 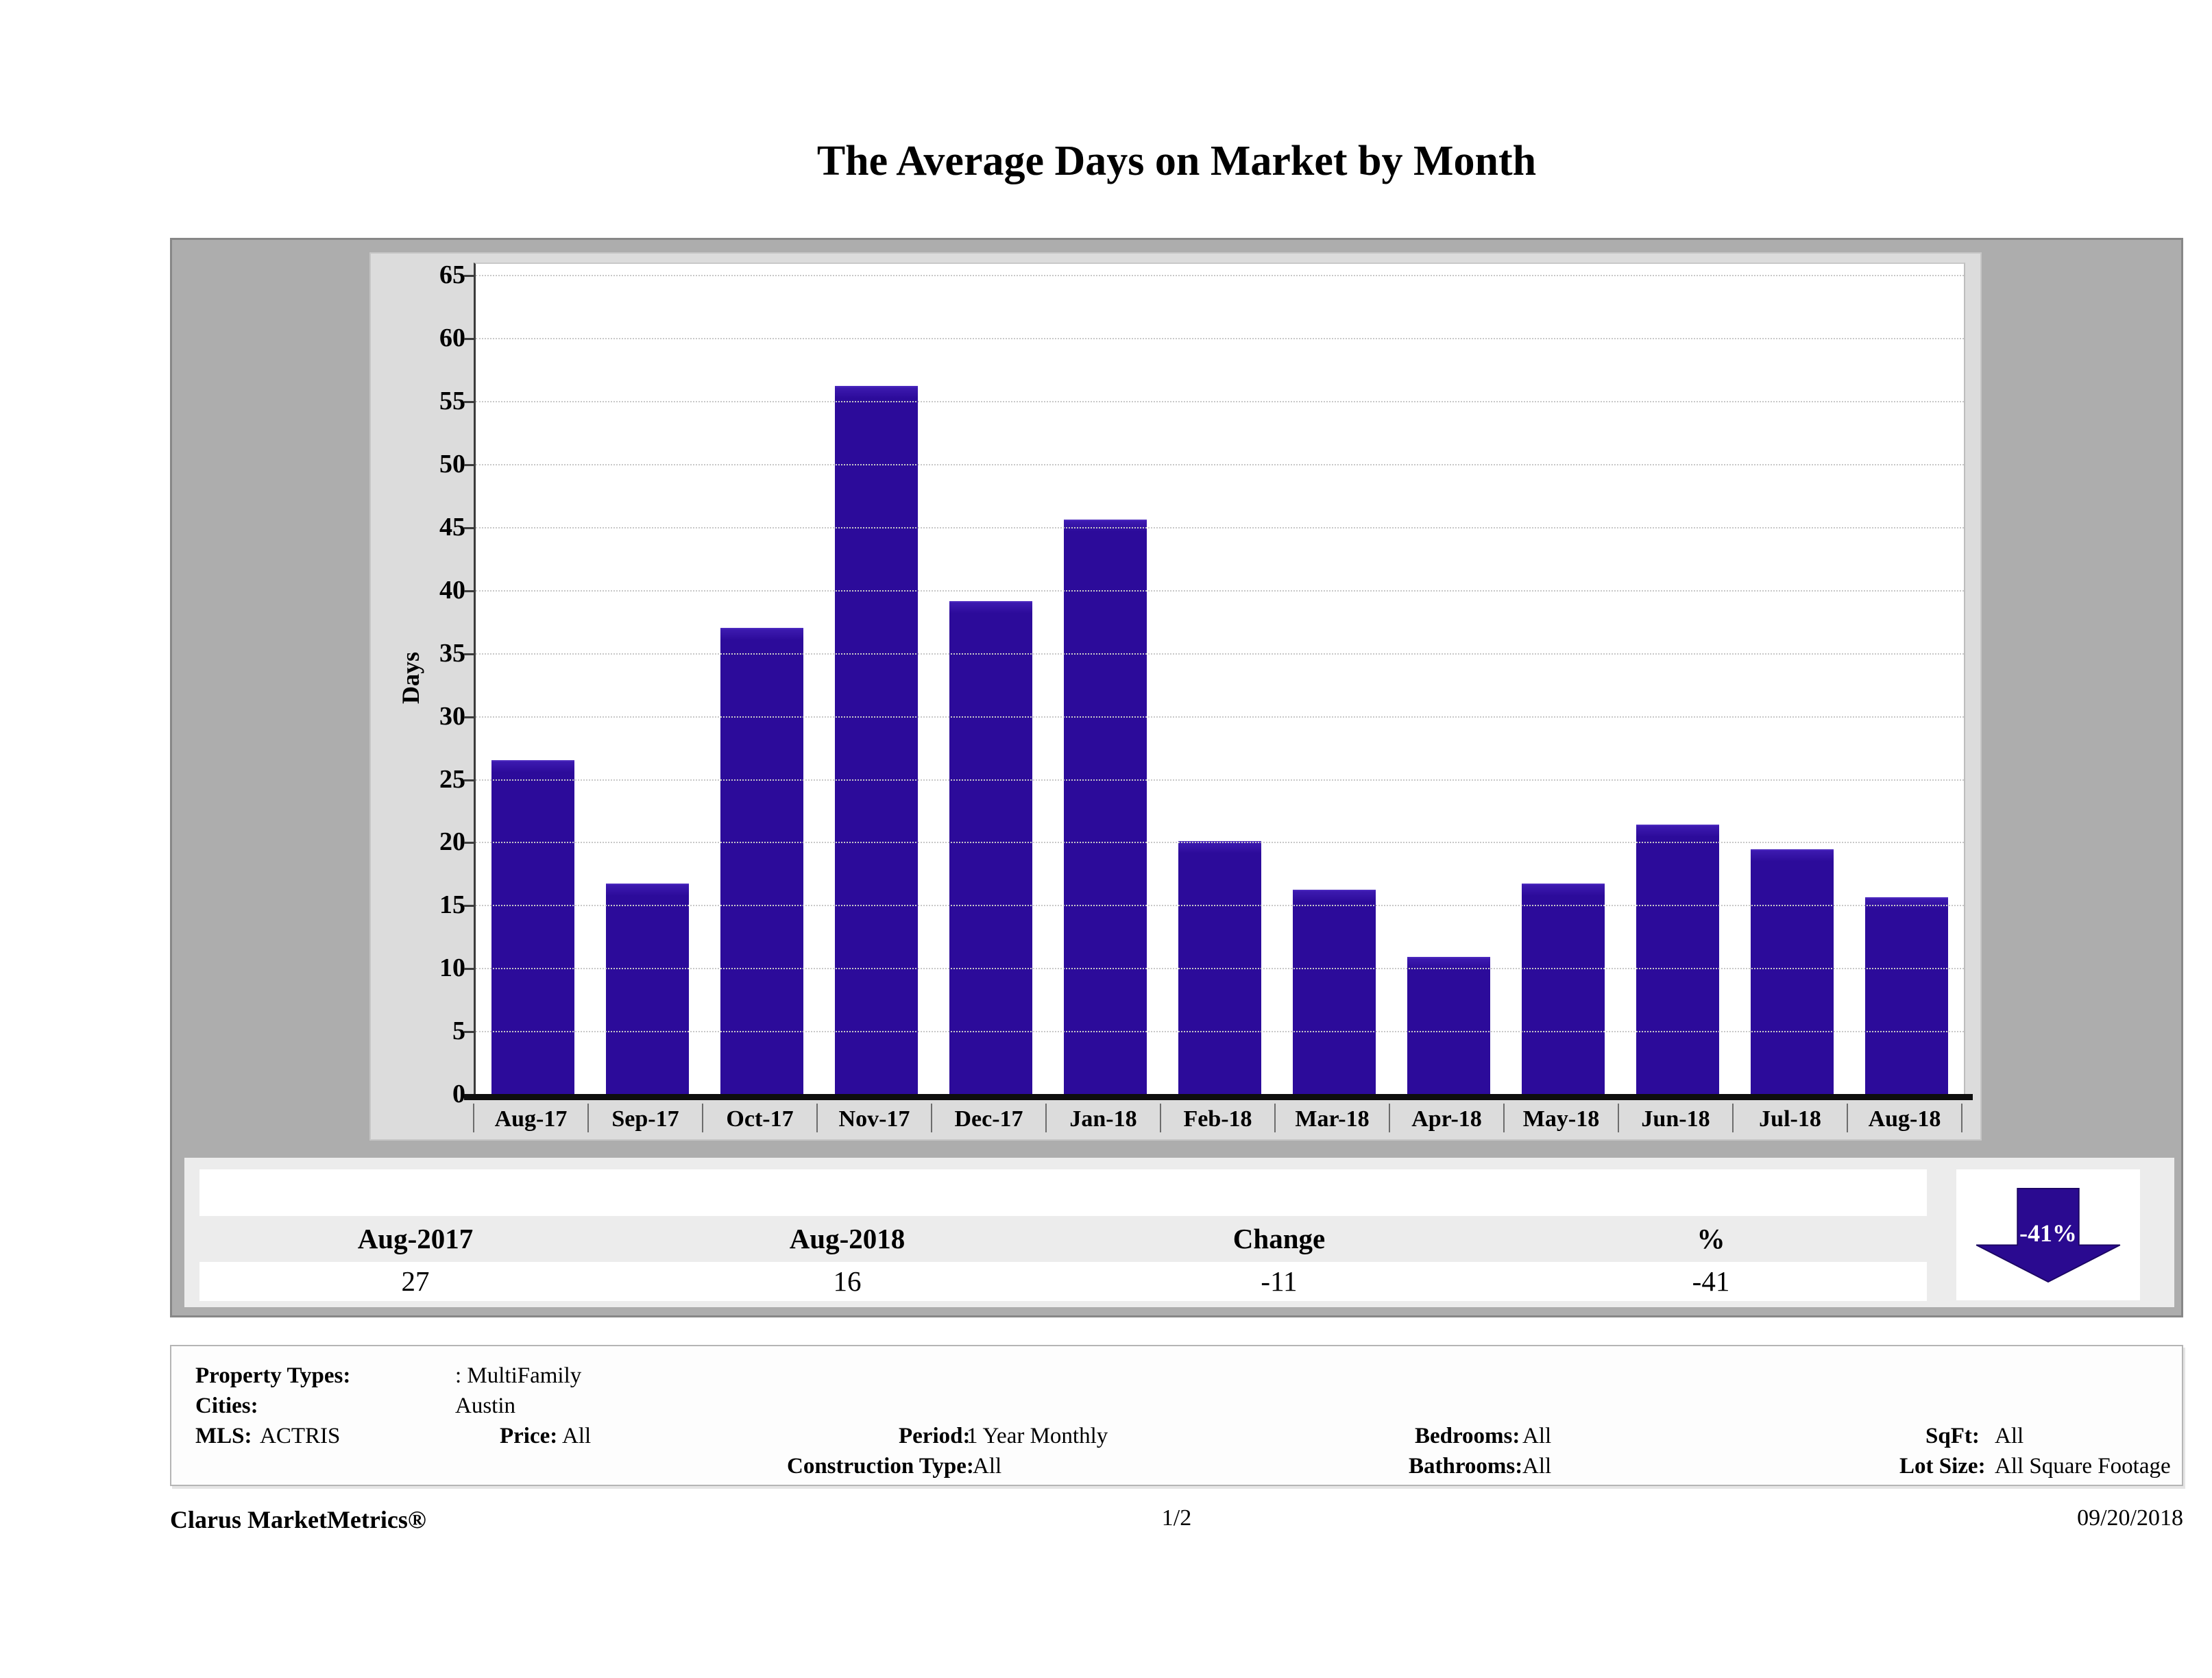 I want to click on x-tick-label-Nov-17: Nov-17, so click(x=874, y=1119).